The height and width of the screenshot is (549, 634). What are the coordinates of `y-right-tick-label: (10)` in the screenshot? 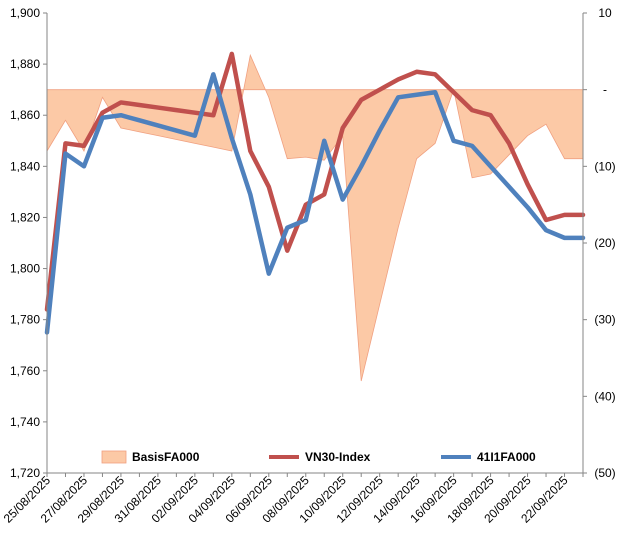 It's located at (604, 166).